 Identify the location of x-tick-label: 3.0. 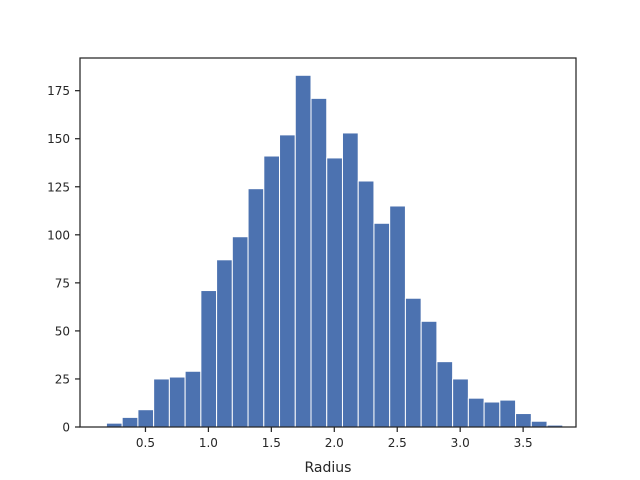
(460, 443).